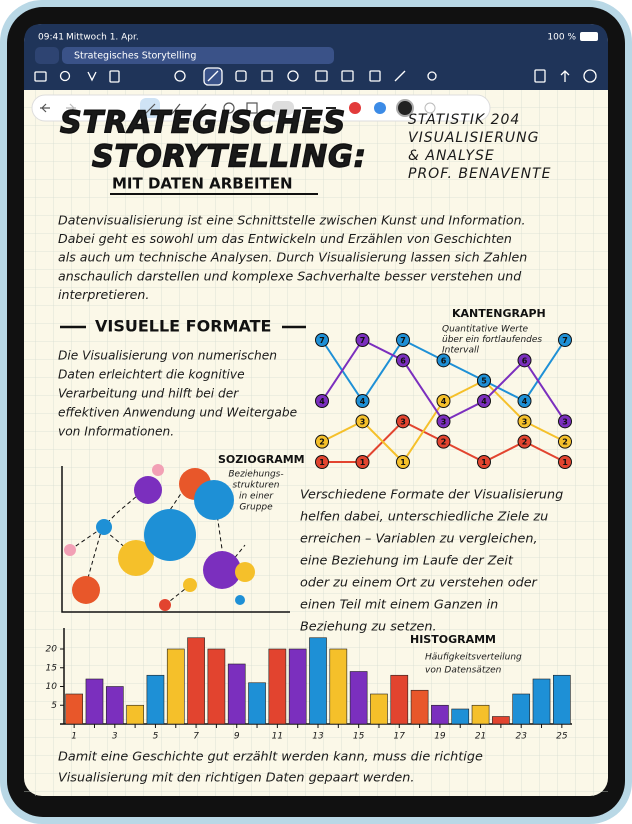  Describe the element at coordinates (380, 108) in the screenshot. I see `color-blue` at that location.